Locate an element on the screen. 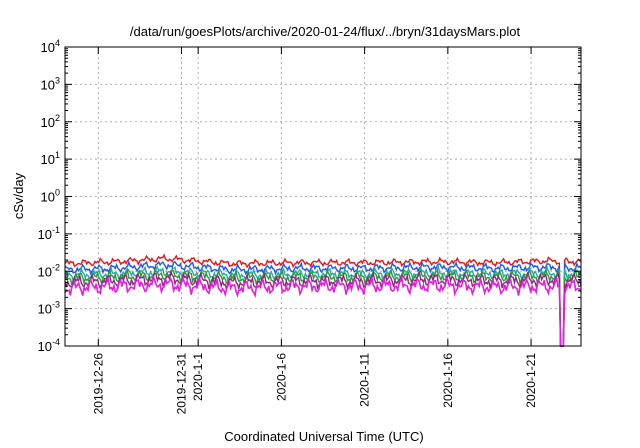 The width and height of the screenshot is (640, 448). x-tick-label: 2019-12-26 is located at coordinates (98, 384).